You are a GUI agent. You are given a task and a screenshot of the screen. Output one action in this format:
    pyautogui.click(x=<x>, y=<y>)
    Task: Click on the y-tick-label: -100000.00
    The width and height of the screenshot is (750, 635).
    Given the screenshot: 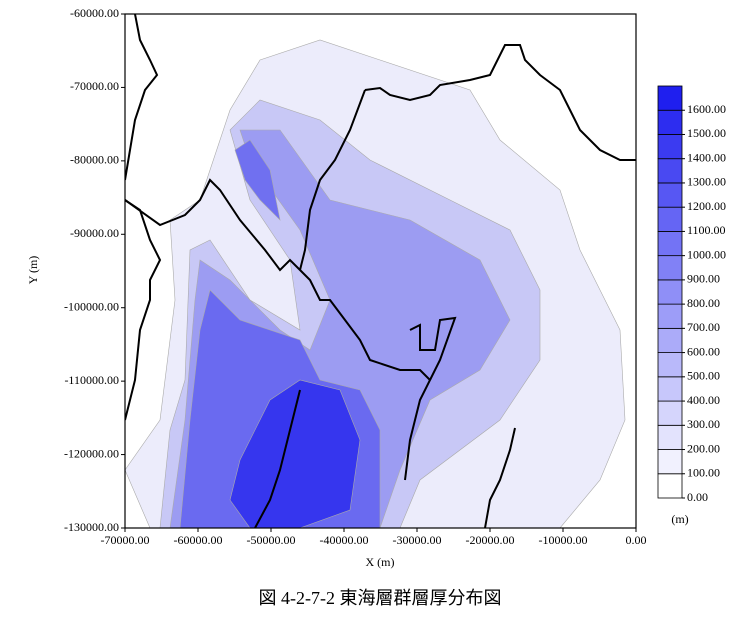 What is the action you would take?
    pyautogui.click(x=91, y=306)
    